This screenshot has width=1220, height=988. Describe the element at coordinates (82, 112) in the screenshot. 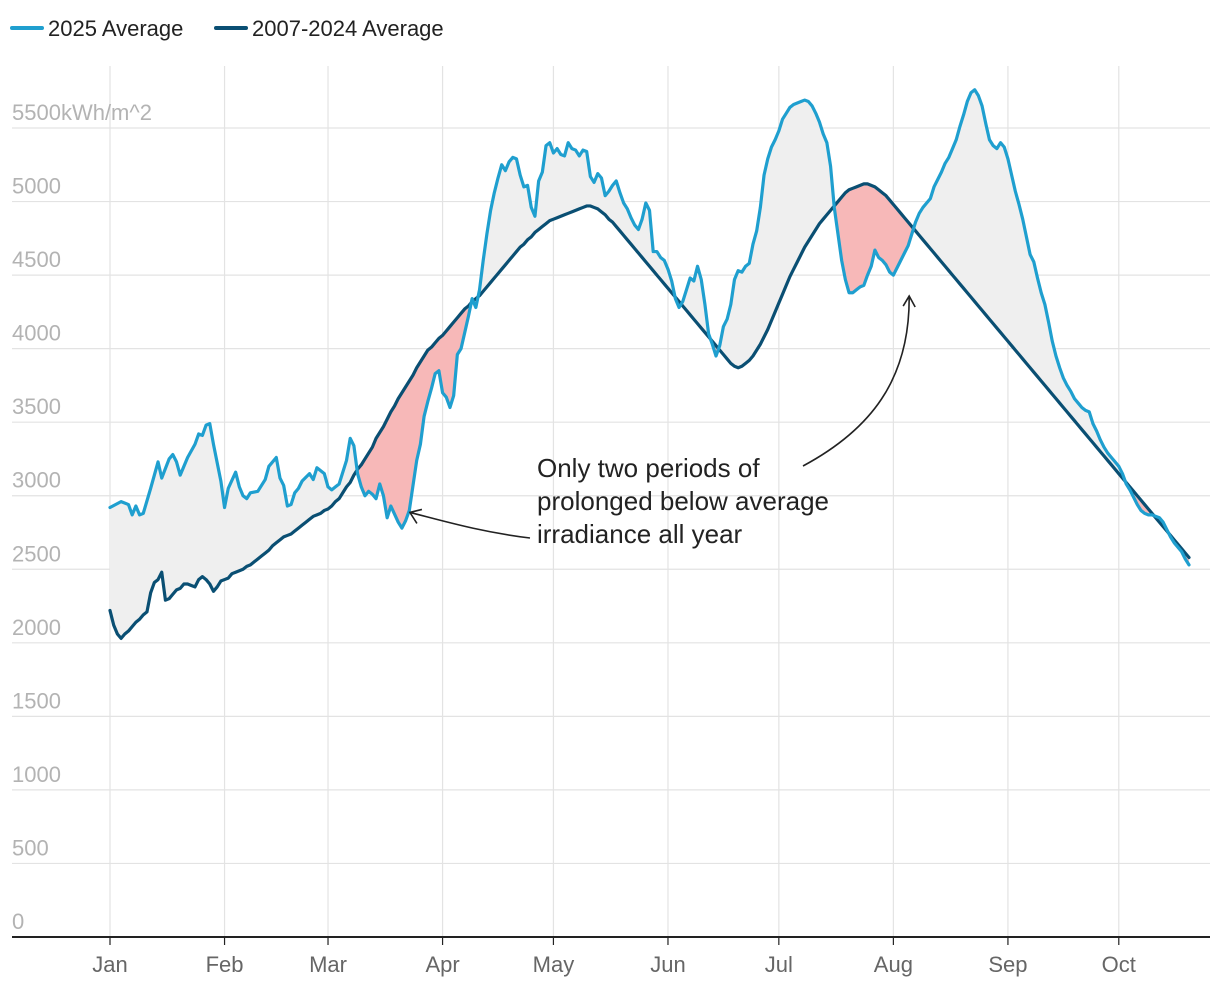

I see `y-tick-label-5500: 5500kWh/m^2` at that location.